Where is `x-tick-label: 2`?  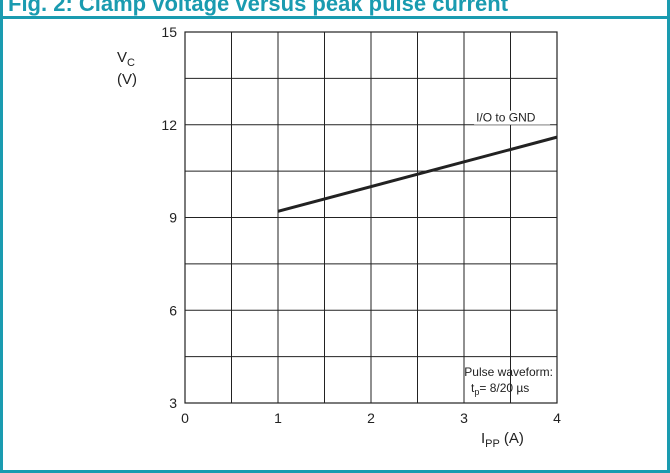 x-tick-label: 2 is located at coordinates (371, 418).